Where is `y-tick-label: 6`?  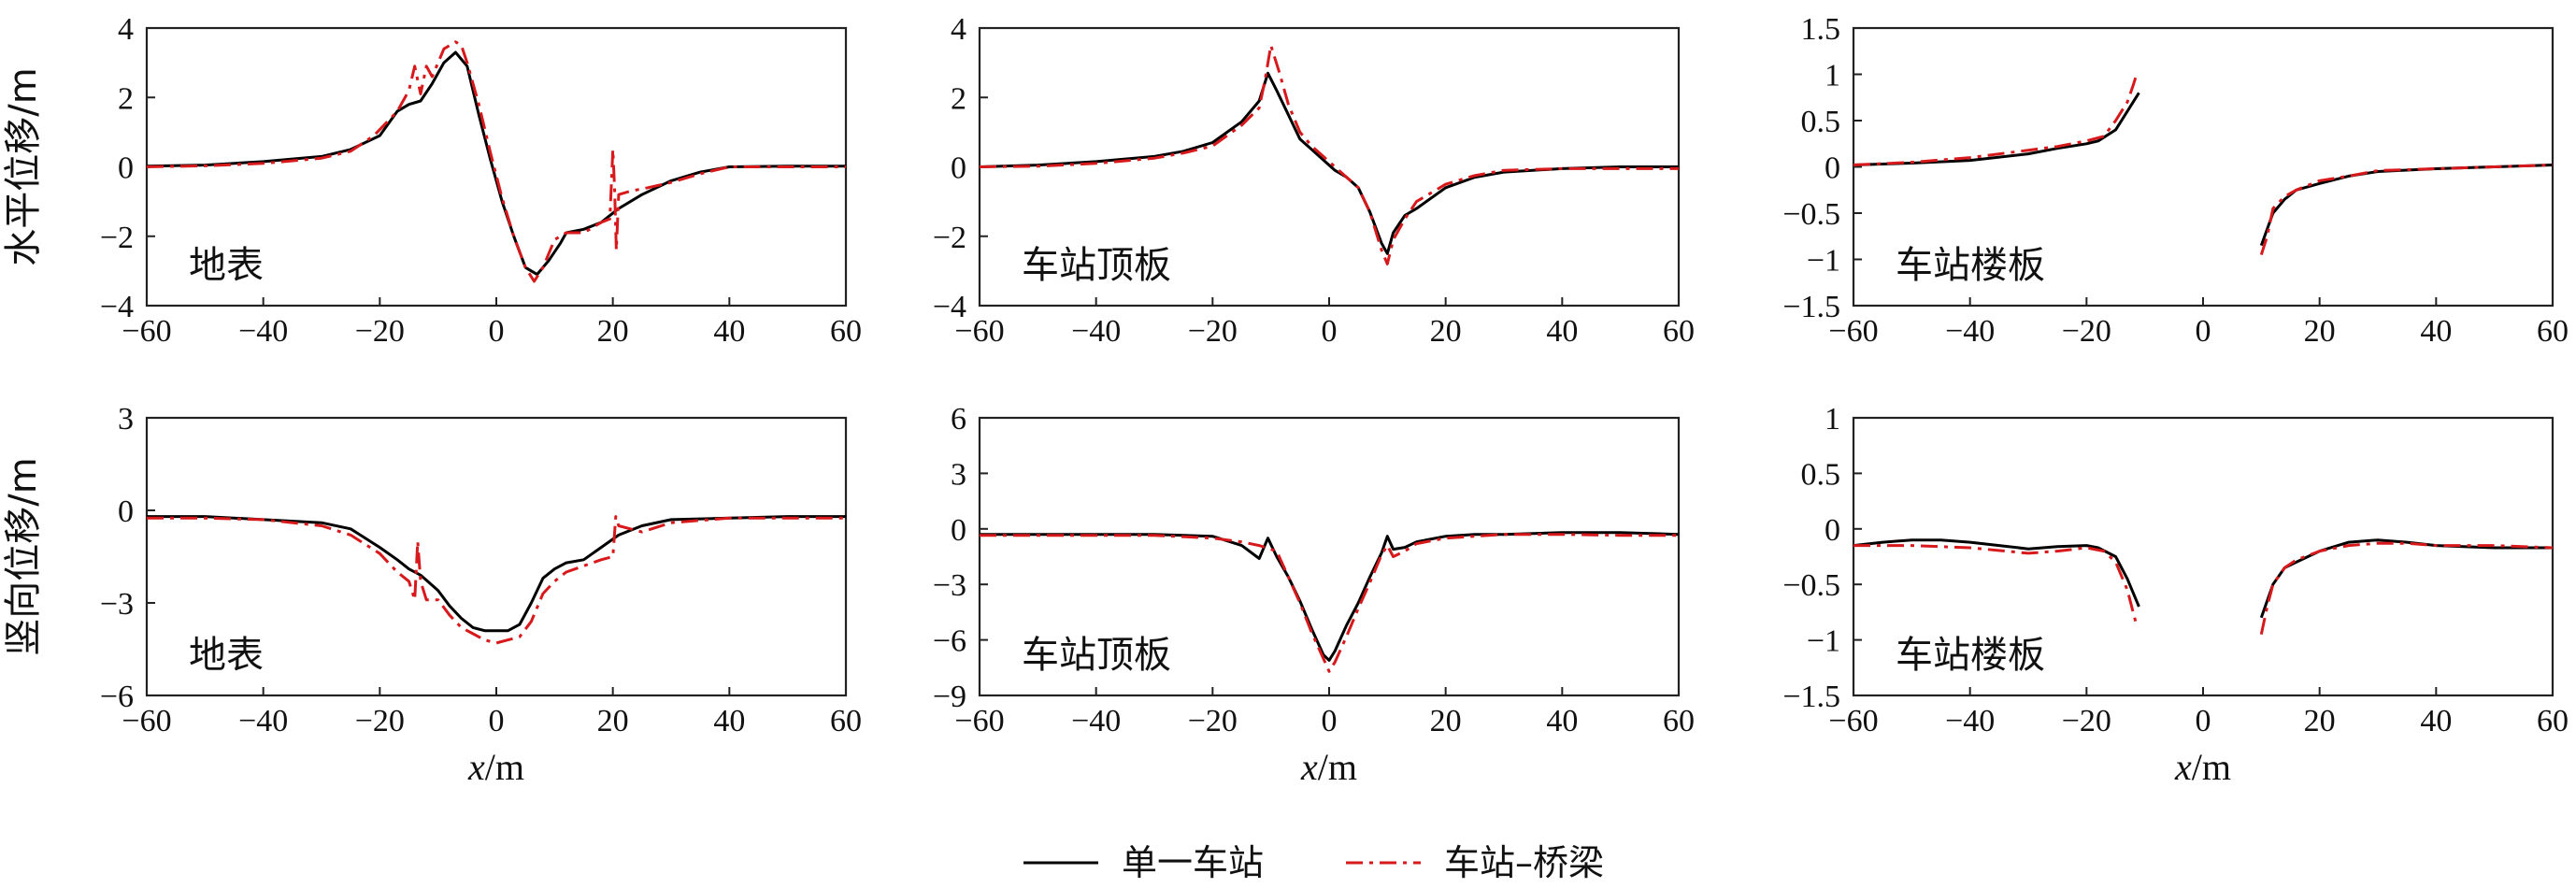 y-tick-label: 6 is located at coordinates (959, 420).